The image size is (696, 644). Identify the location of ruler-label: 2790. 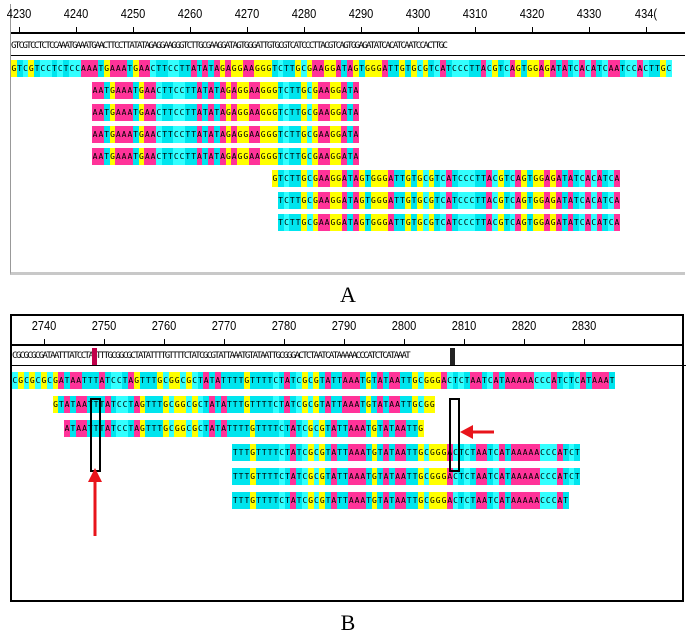
(344, 325).